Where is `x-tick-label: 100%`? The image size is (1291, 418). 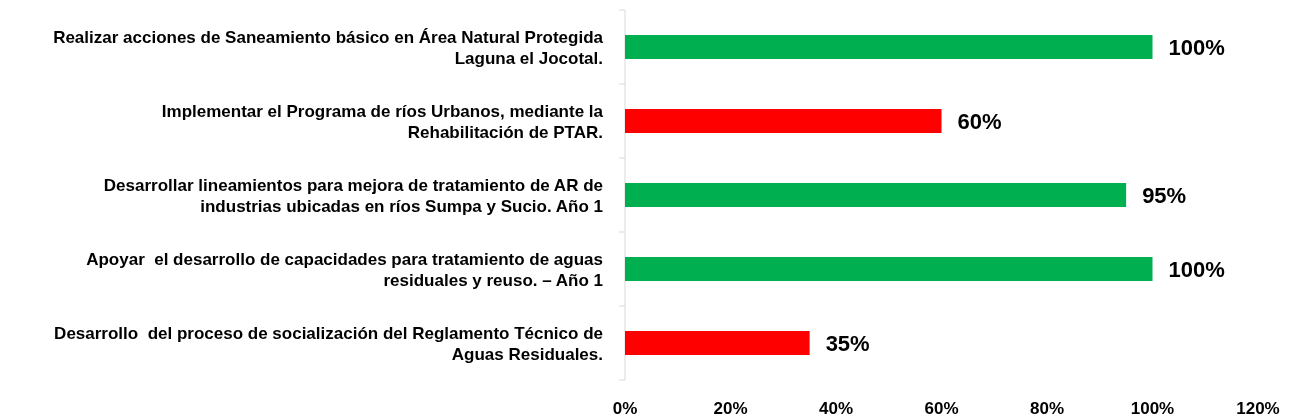 x-tick-label: 100% is located at coordinates (1152, 408).